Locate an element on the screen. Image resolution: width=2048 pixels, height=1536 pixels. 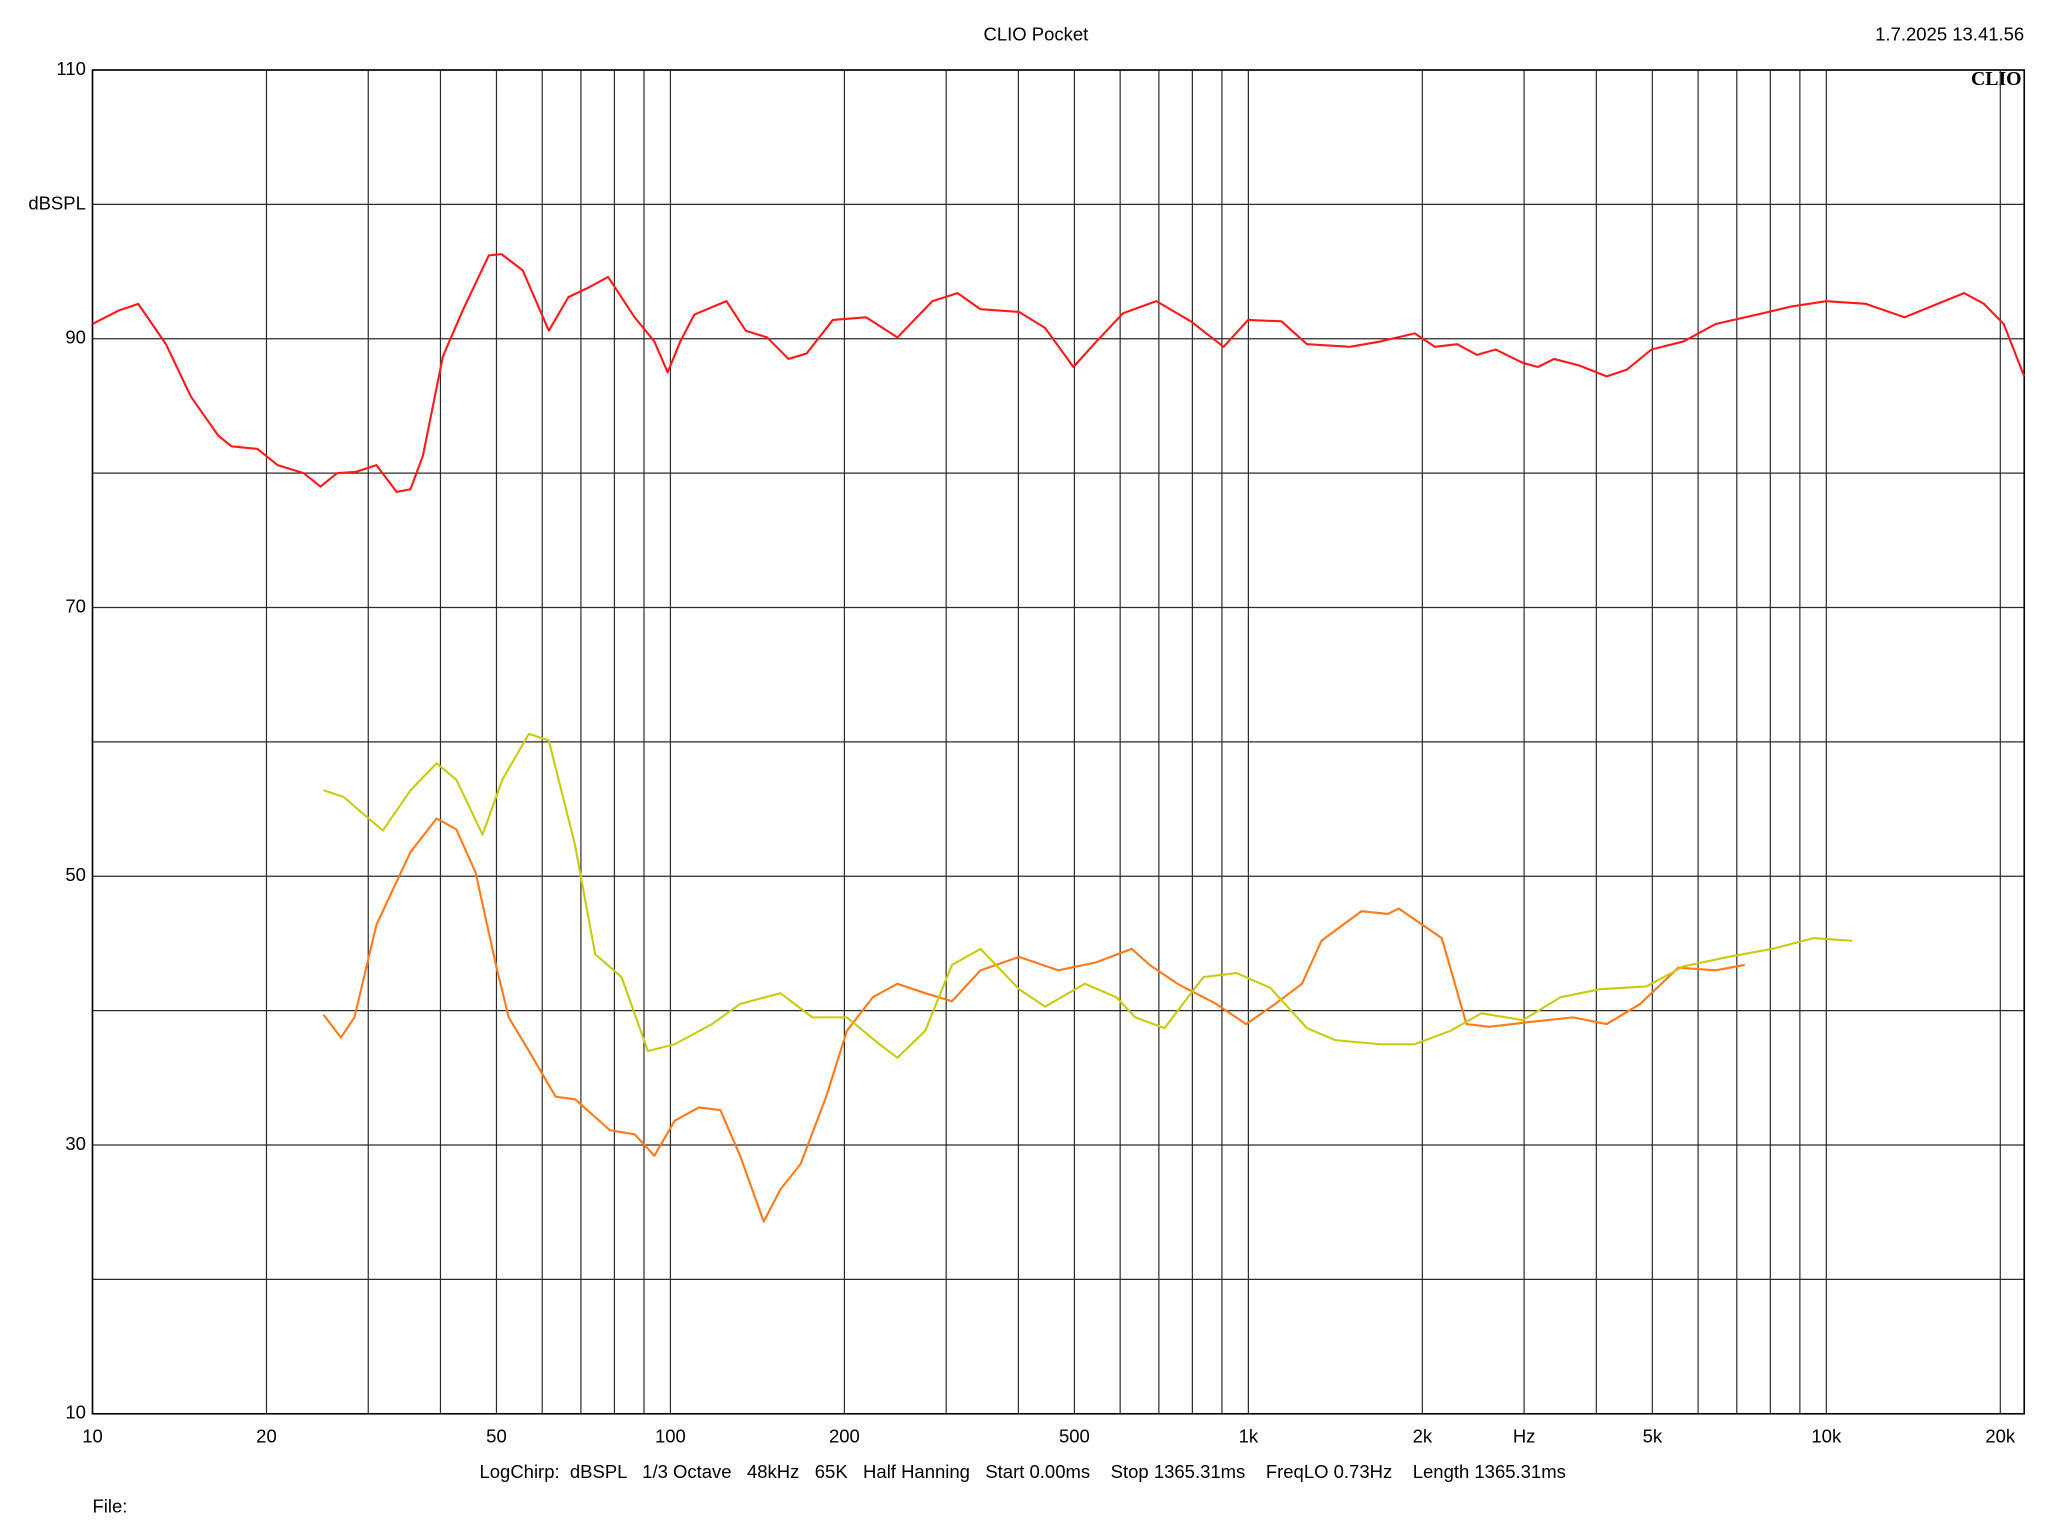
x-tick-label: 5k is located at coordinates (1653, 1435).